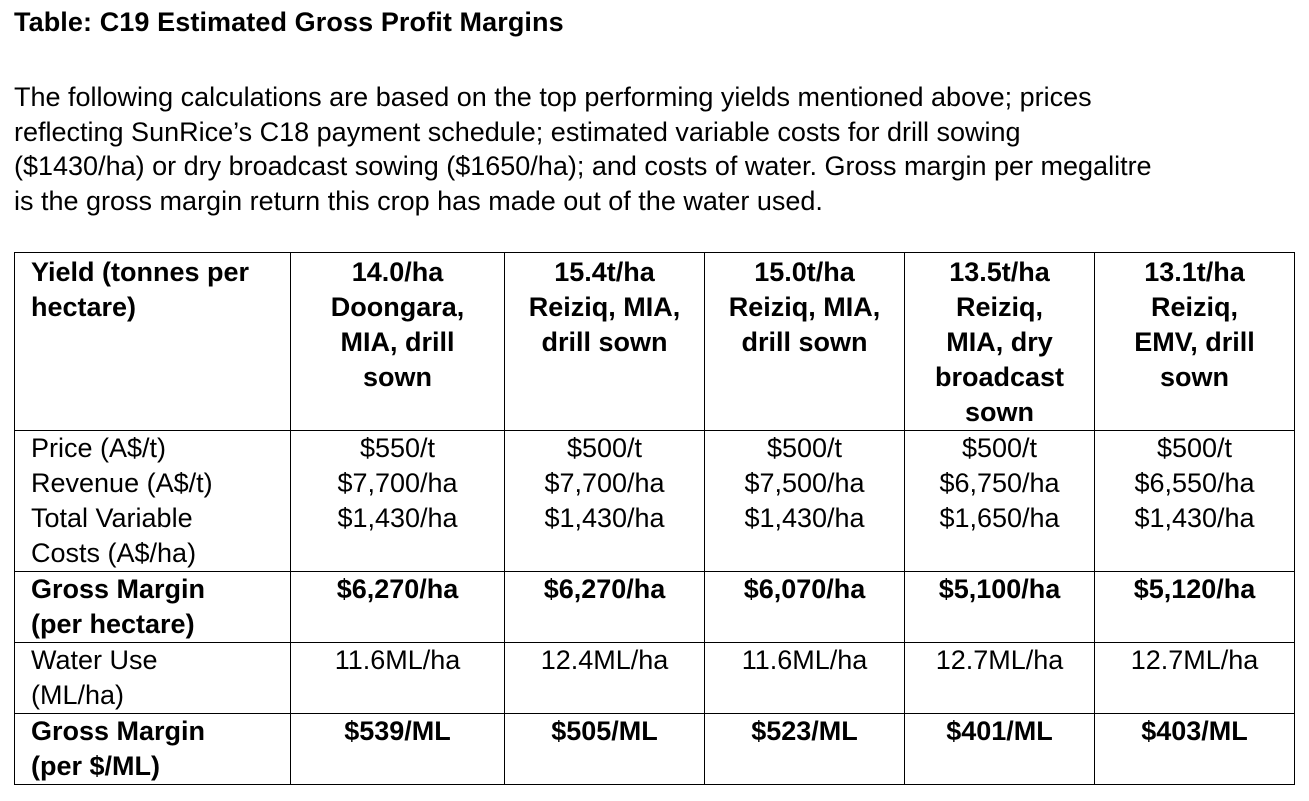 This screenshot has height=801, width=1309. What do you see at coordinates (1194, 341) in the screenshot?
I see `column-header: 13.1t/ha Reiziq, EMV, drill sown` at bounding box center [1194, 341].